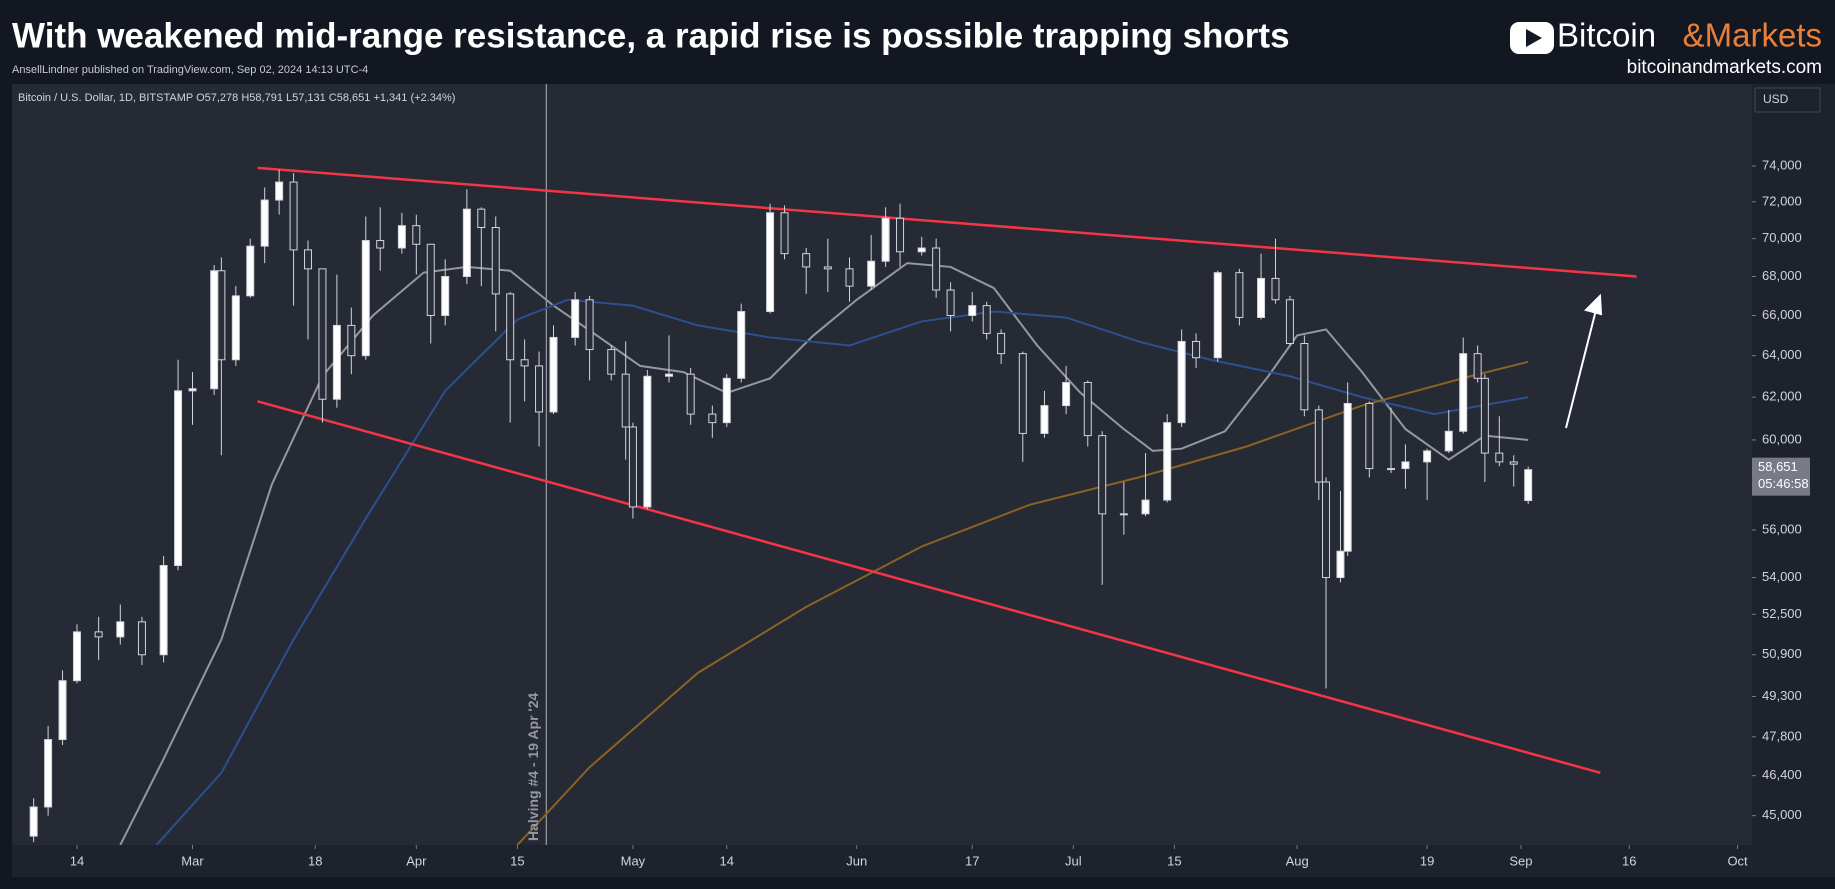  What do you see at coordinates (947, 222) in the screenshot?
I see `line` at bounding box center [947, 222].